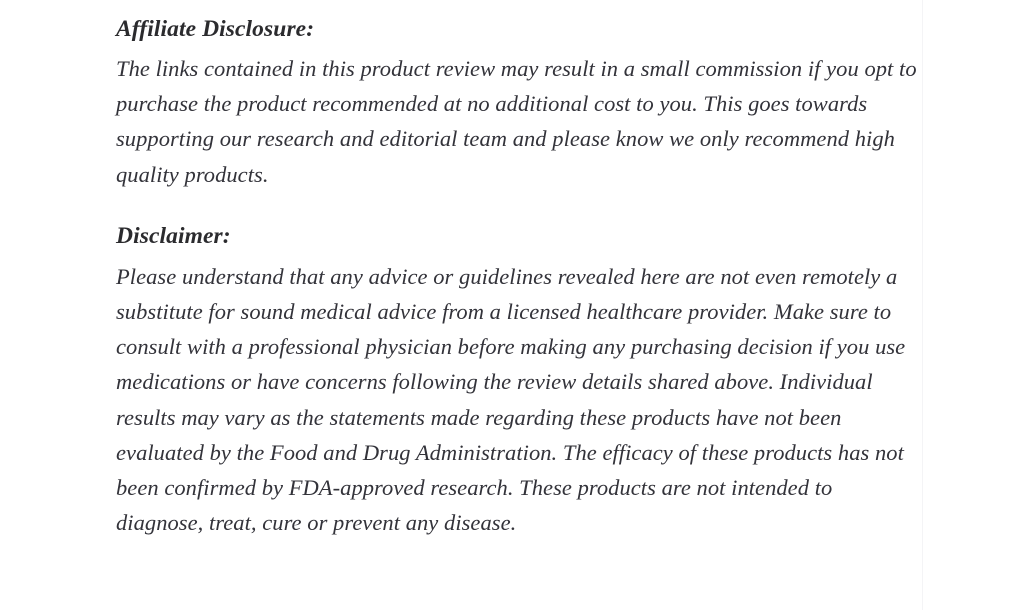 This screenshot has height=610, width=1024. What do you see at coordinates (215, 29) in the screenshot?
I see `affiliate-disclosure-heading: Affiliate Disclosure:` at bounding box center [215, 29].